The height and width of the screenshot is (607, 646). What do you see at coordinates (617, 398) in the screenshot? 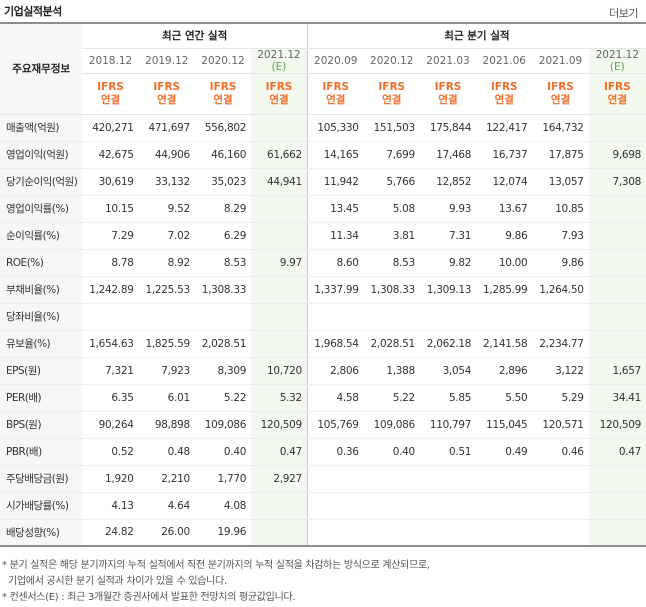
I see `table-cell: 34.41` at bounding box center [617, 398].